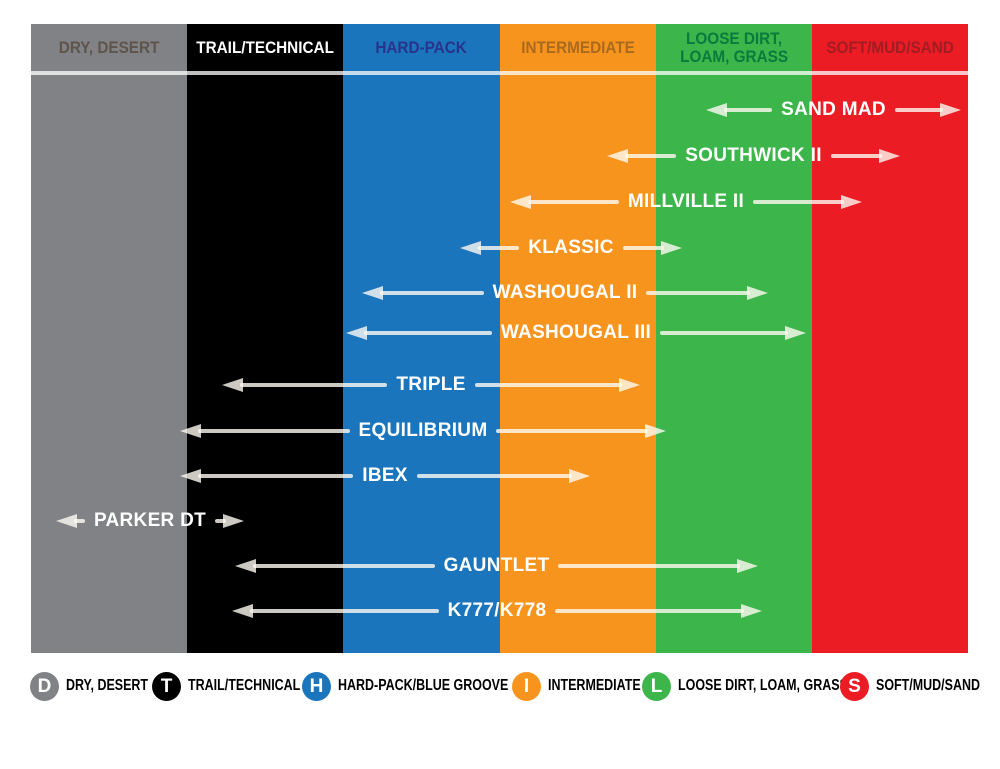 This screenshot has height=769, width=1000. I want to click on legend-item: D DRY, DESERT, so click(100, 686).